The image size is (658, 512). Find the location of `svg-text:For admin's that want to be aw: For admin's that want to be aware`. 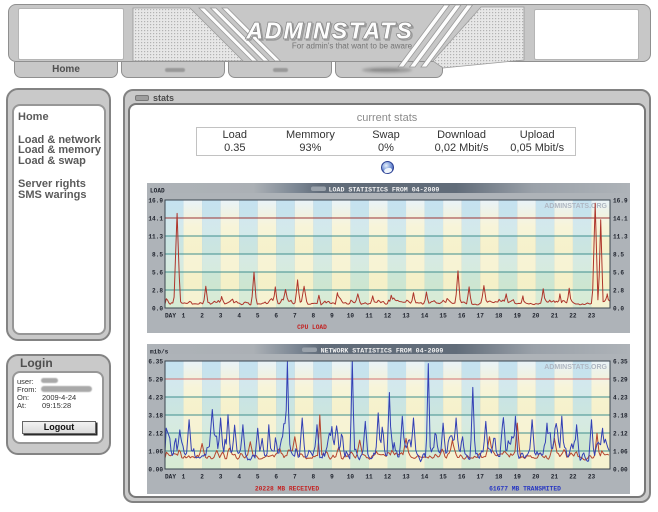

svg-text:For admin's that want to be aw: For admin's that want to be aware is located at coordinates (352, 46).